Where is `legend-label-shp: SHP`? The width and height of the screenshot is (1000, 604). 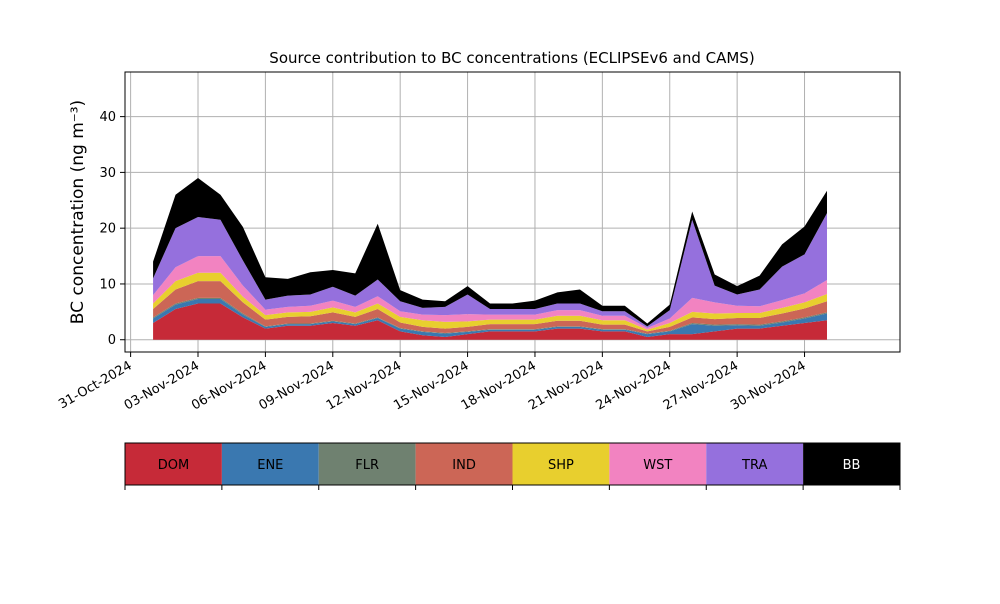
legend-label-shp: SHP is located at coordinates (561, 465).